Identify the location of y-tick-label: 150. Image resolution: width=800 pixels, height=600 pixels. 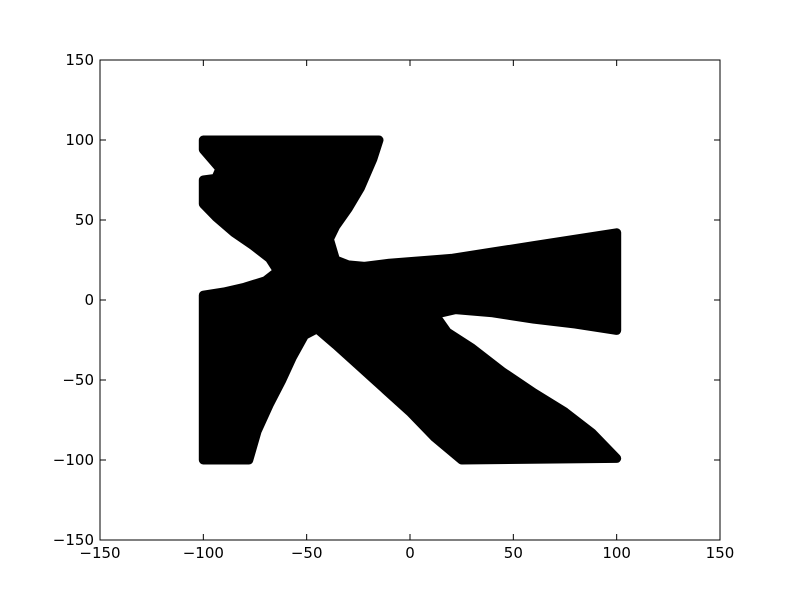
(79, 60).